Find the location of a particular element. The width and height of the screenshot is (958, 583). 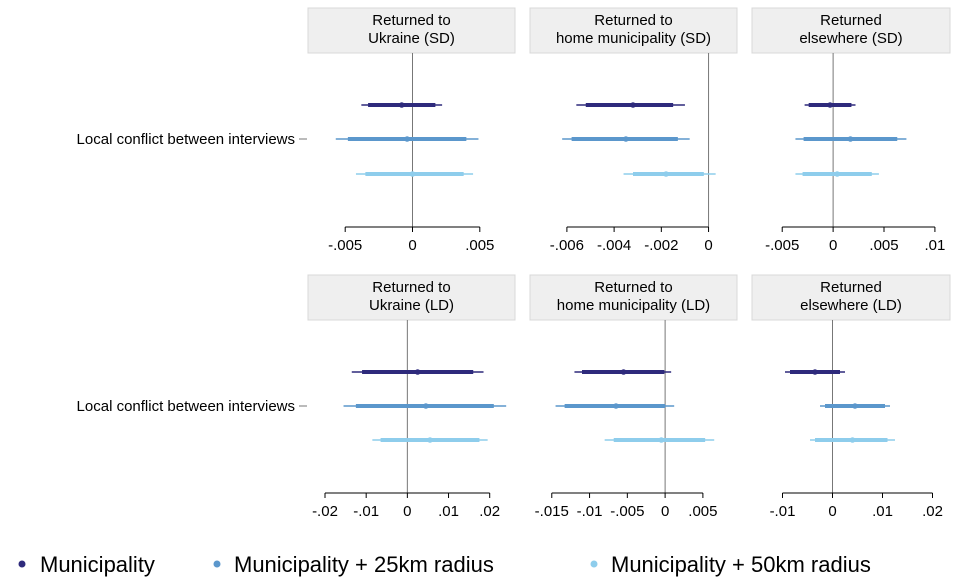

panel-title-line: Ukraine (SD) is located at coordinates (411, 38).